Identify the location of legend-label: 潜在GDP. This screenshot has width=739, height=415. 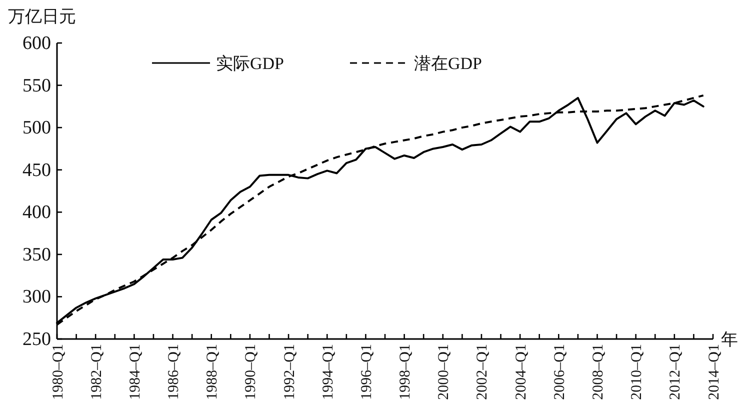
(448, 63).